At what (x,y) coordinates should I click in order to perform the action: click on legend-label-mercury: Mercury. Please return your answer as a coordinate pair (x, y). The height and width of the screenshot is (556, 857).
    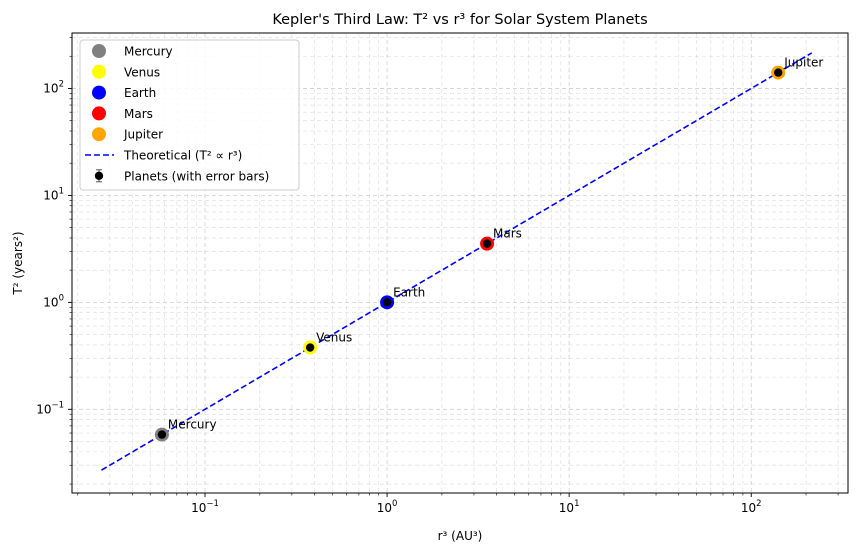
    Looking at the image, I should click on (148, 52).